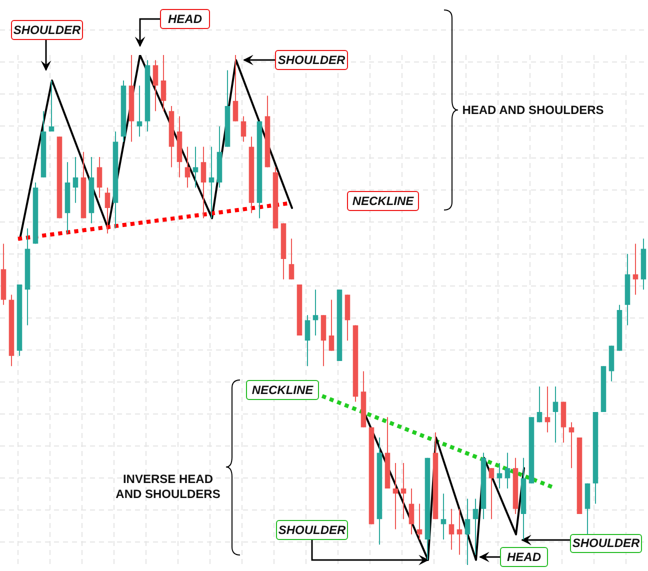  Describe the element at coordinates (47, 30) in the screenshot. I see `text: SHOULDER` at that location.